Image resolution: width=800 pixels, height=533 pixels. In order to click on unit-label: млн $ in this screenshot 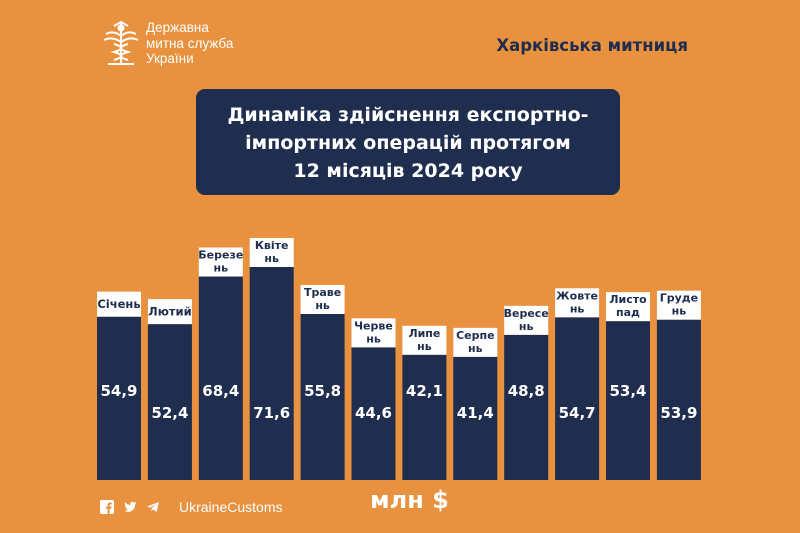, I will do `click(409, 500)`.